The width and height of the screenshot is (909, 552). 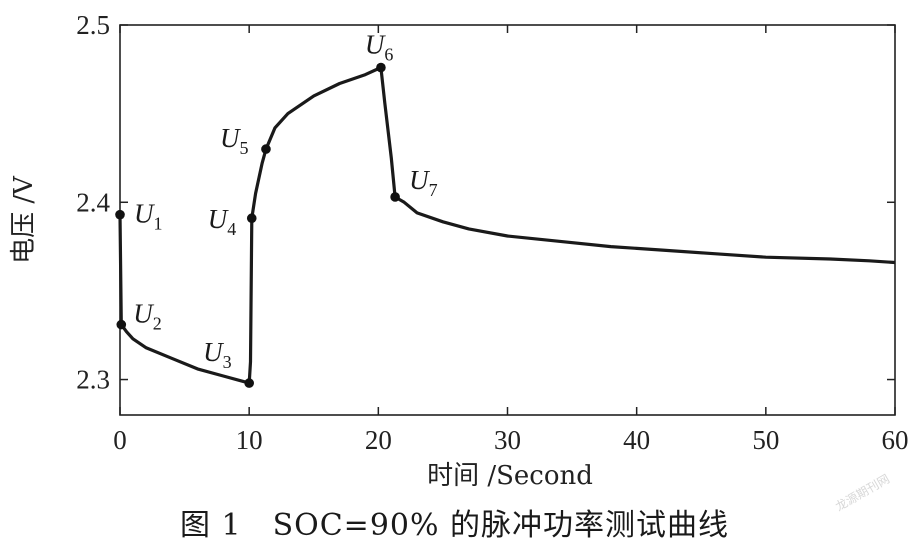 What do you see at coordinates (24, 219) in the screenshot?
I see `y-axis-title: 电压 /V` at bounding box center [24, 219].